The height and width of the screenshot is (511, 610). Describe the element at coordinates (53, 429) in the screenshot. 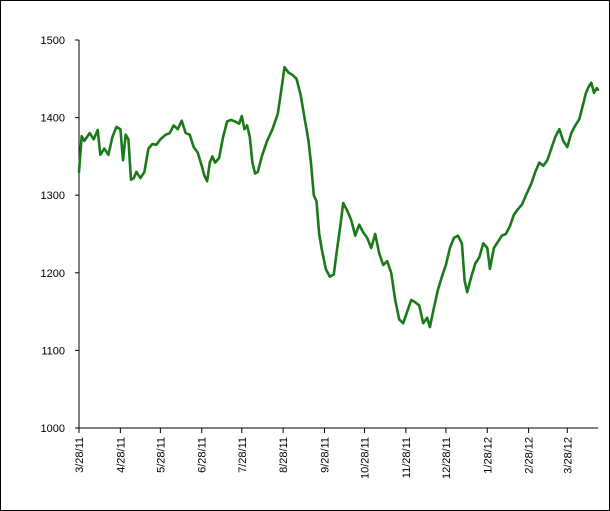

I see `y-tick-label: 1000` at that location.